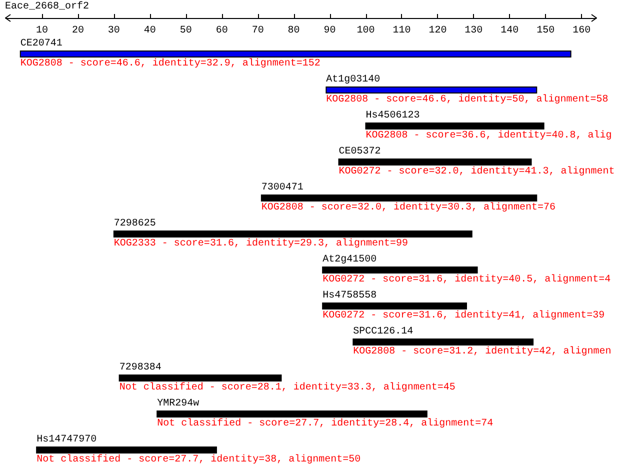 The height and width of the screenshot is (473, 620). I want to click on annotation: KOG0272 - score=32.0, identity=41.3, alignment, so click(476, 172).